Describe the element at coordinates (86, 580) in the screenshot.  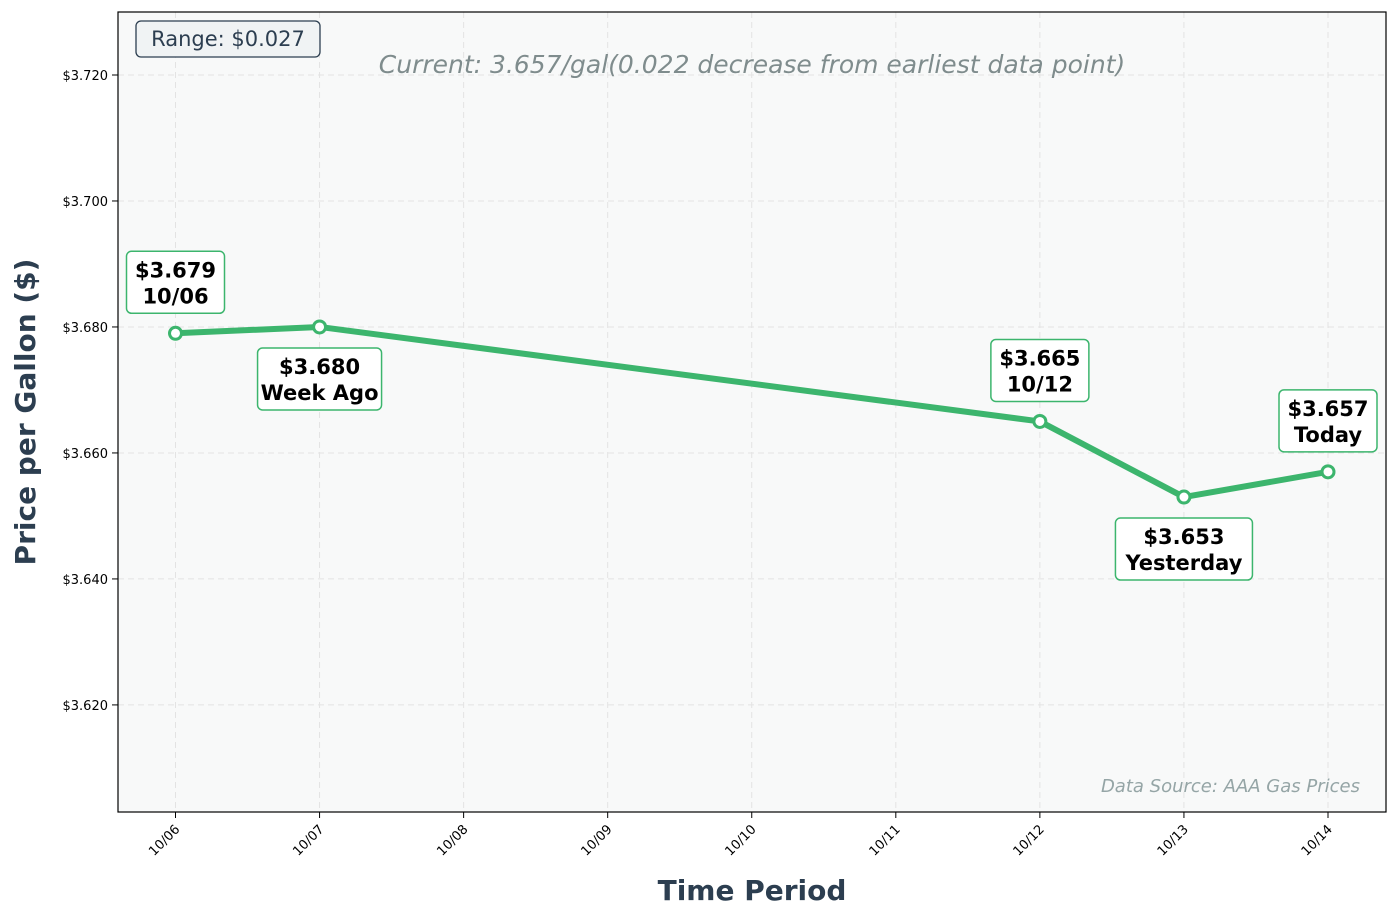
I see `y-tick-label: $3.640` at that location.